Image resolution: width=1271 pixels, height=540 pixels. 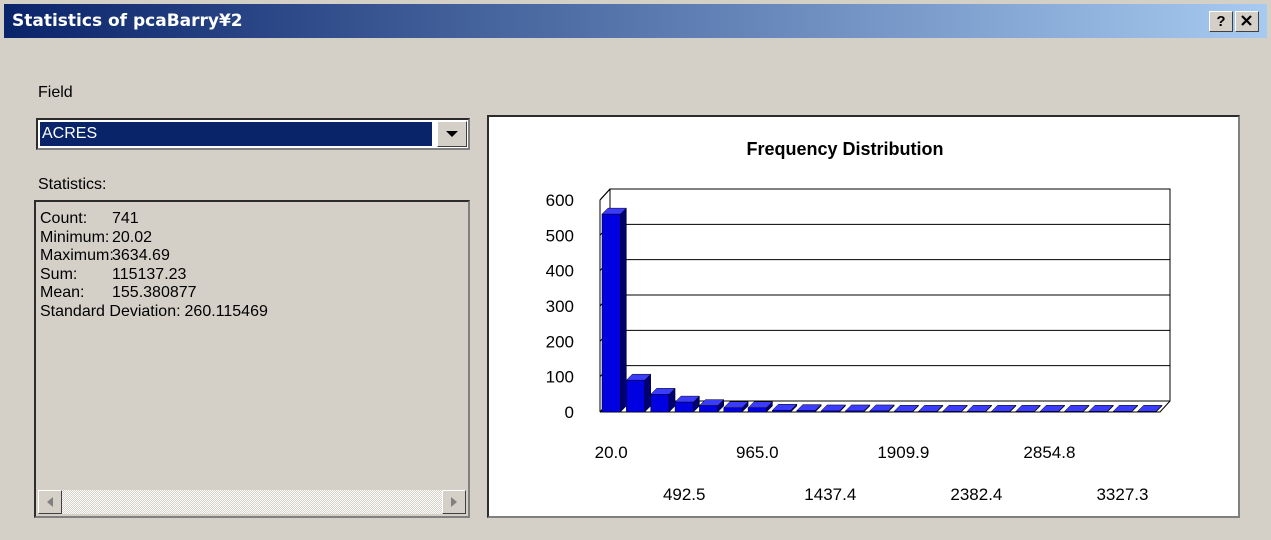 What do you see at coordinates (635, 21) in the screenshot?
I see `title-bar: Statistics of pcaBarry¥2 ?` at bounding box center [635, 21].